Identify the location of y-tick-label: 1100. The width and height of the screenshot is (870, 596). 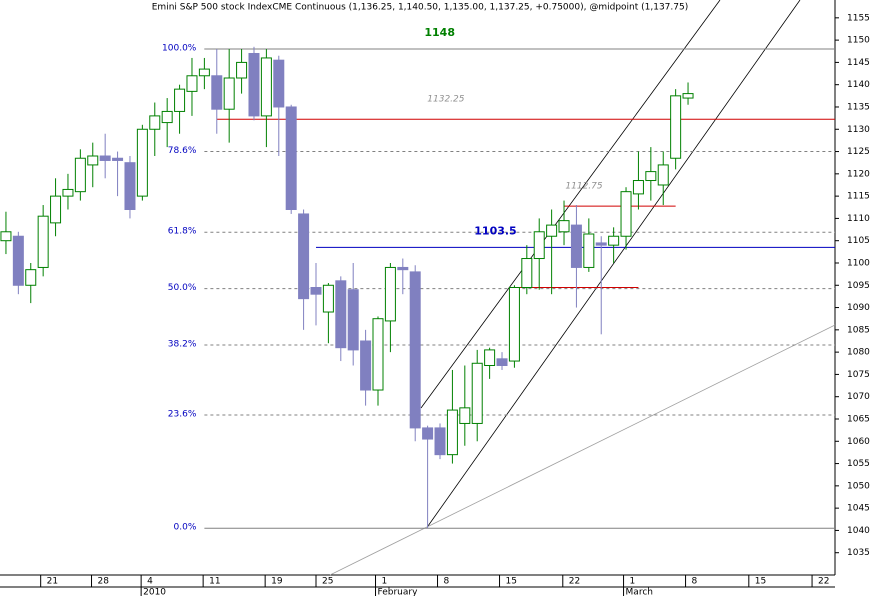
(858, 263).